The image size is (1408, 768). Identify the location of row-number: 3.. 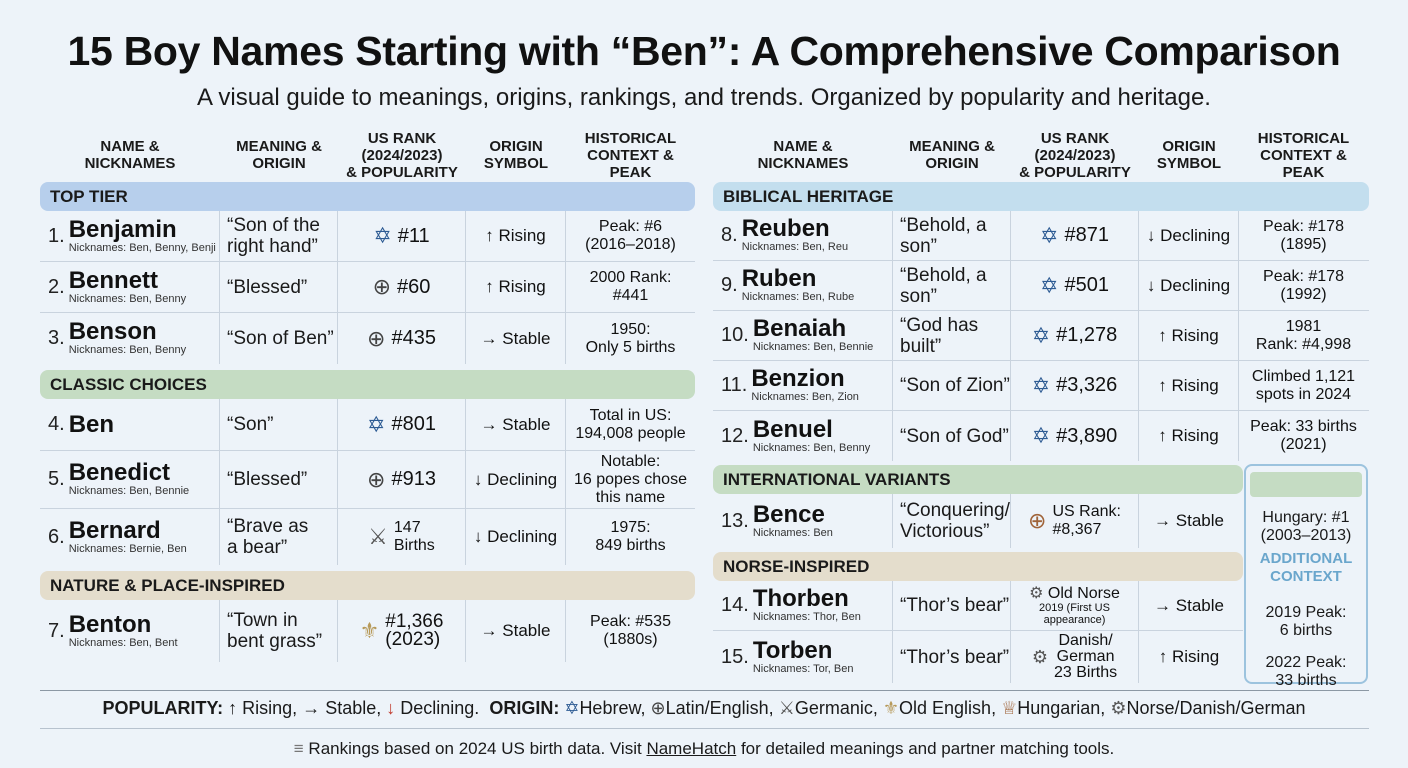
(56, 338).